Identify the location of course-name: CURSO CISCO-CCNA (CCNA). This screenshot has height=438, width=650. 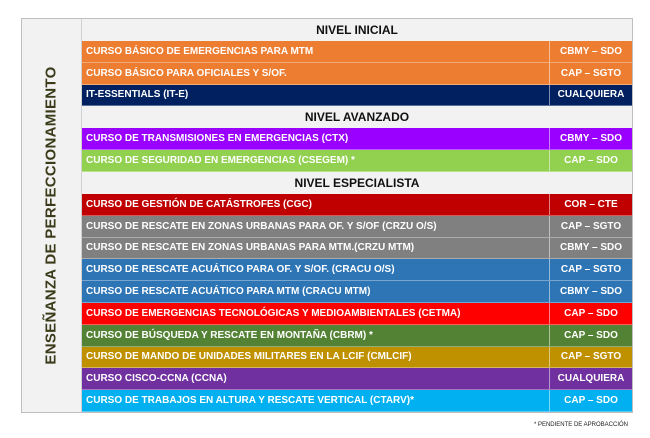
(156, 379).